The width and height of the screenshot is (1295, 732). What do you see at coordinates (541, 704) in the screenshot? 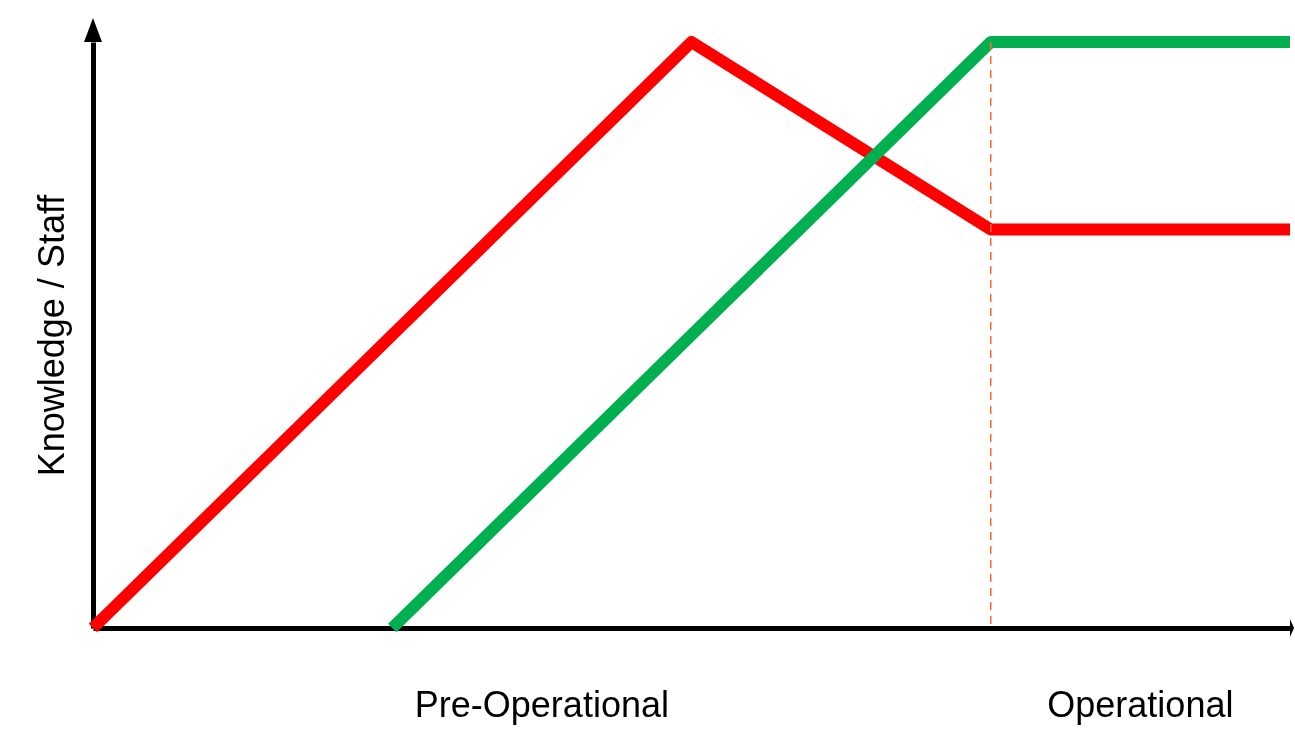
I see `text: Pre-Operational` at bounding box center [541, 704].